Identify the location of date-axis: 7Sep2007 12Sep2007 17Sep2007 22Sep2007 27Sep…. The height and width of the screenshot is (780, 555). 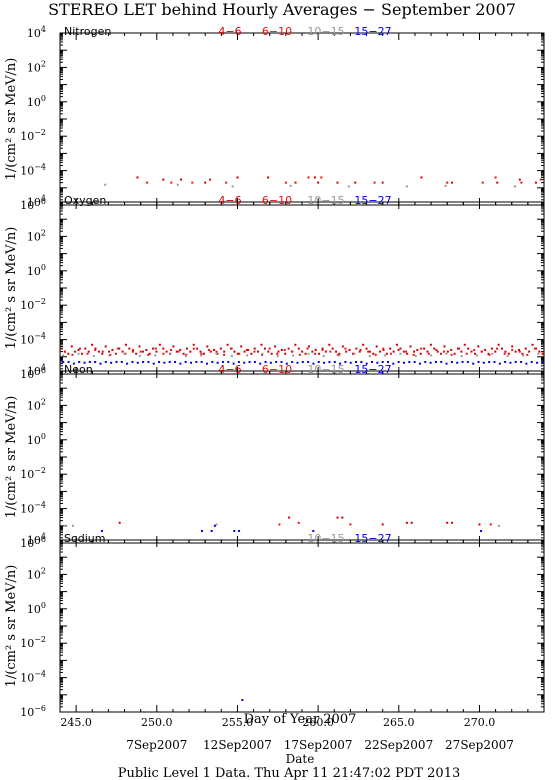
(320, 745).